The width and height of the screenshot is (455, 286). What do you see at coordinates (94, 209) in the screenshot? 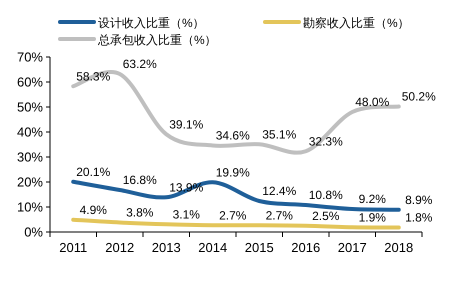
I see `data-label: 4.9%` at bounding box center [94, 209].